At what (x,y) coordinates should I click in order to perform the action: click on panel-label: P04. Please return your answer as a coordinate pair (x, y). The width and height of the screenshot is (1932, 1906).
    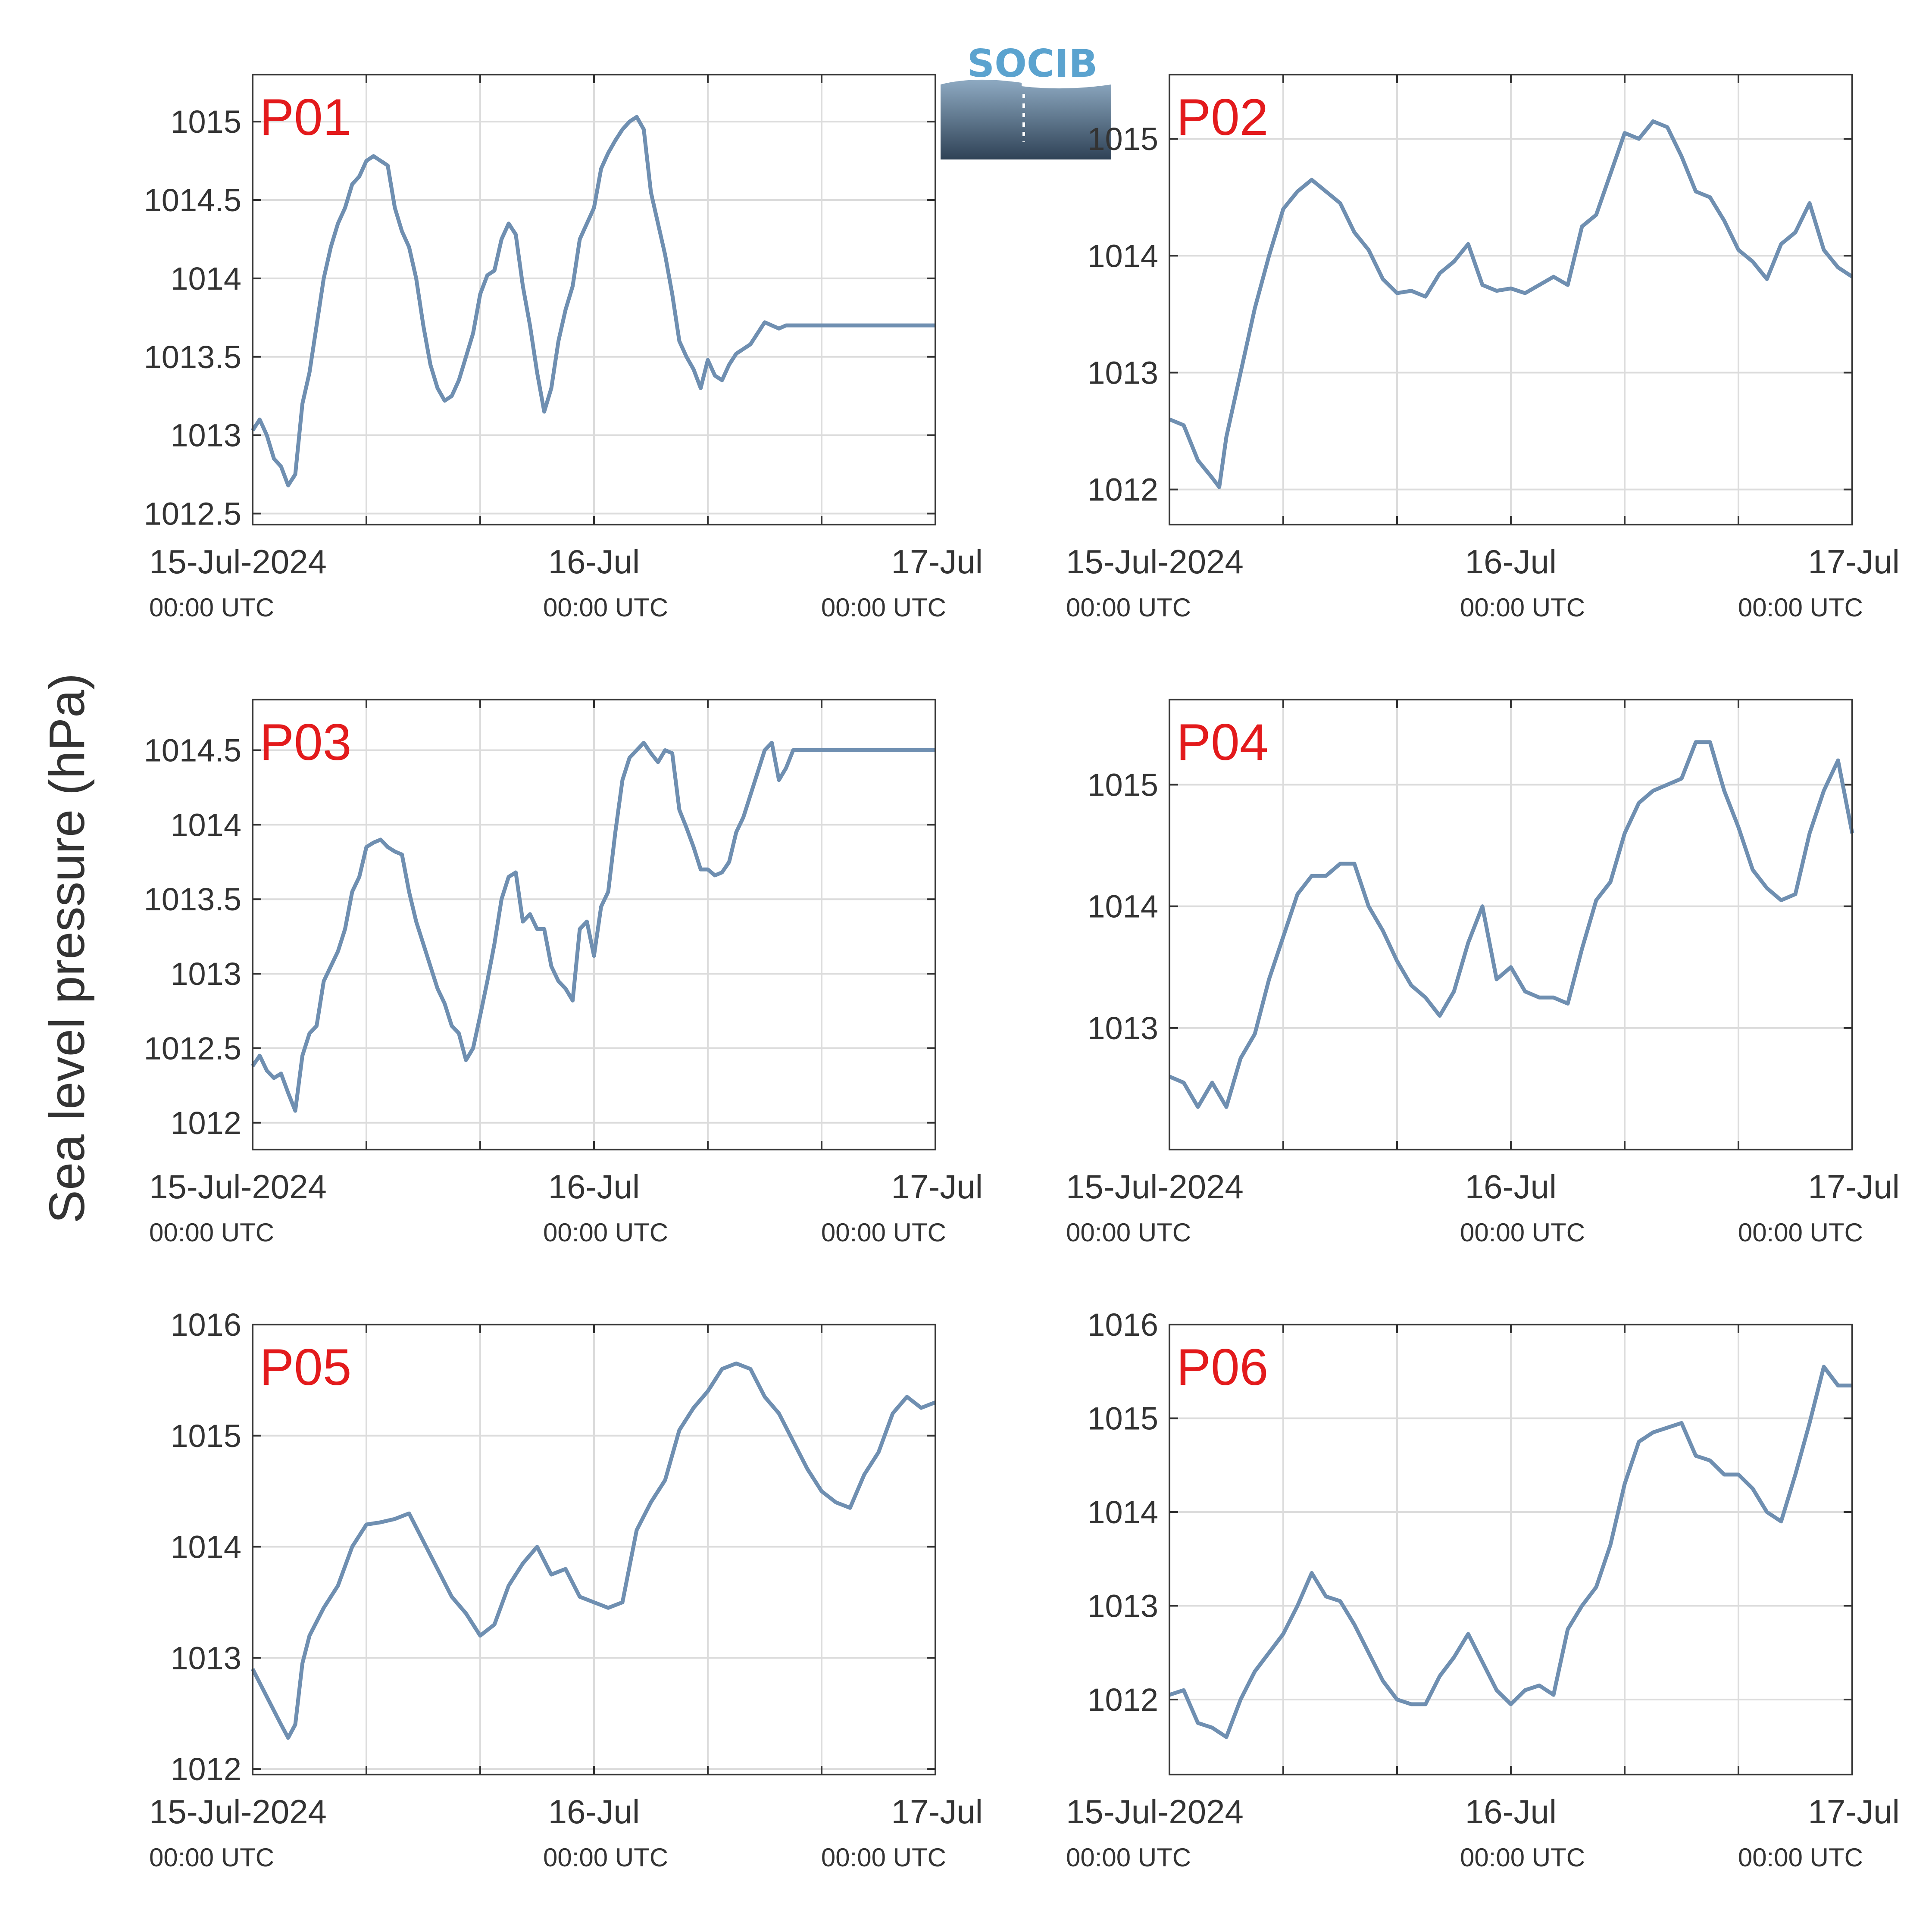
    Looking at the image, I should click on (1222, 742).